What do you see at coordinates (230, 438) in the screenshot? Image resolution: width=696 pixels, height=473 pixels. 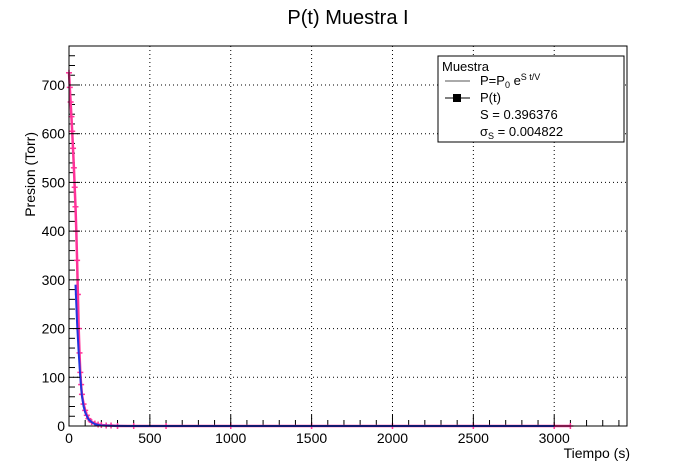 I see `x-tick-label: 1000` at bounding box center [230, 438].